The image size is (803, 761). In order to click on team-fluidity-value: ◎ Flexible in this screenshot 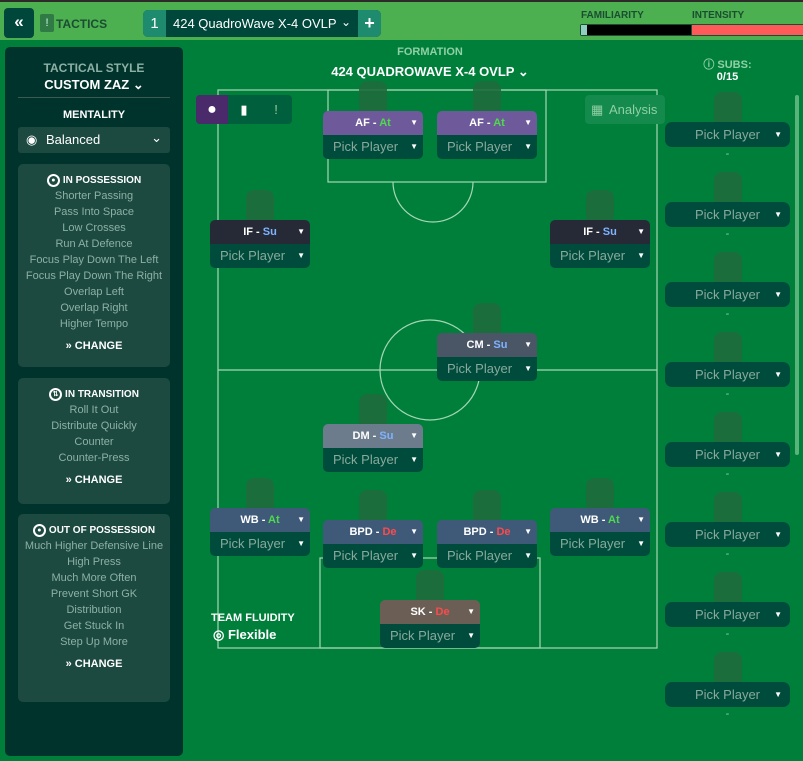, I will do `click(244, 635)`.